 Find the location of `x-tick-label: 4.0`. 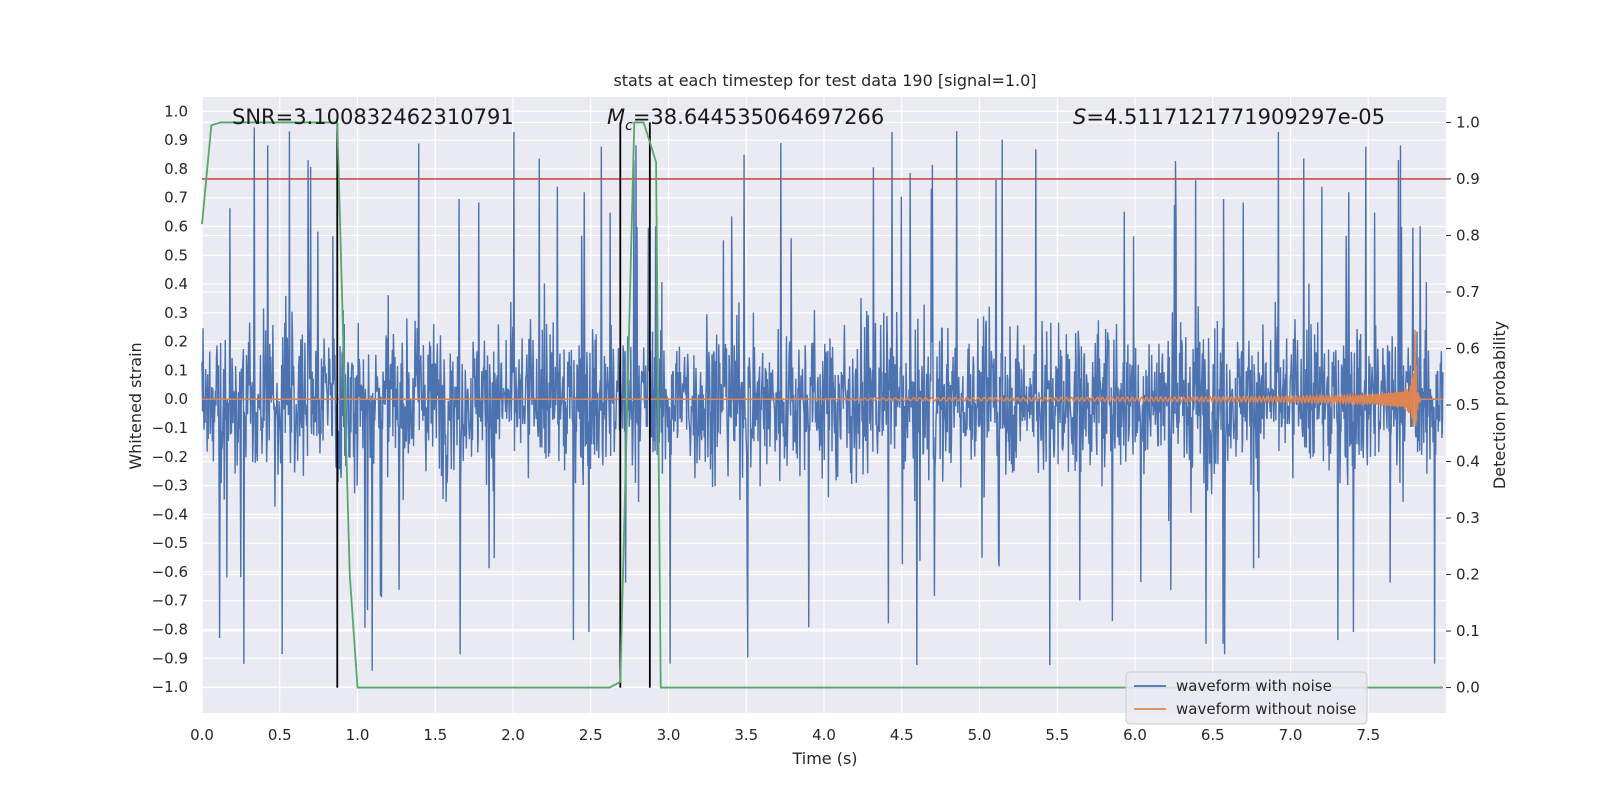

x-tick-label: 4.0 is located at coordinates (824, 735).